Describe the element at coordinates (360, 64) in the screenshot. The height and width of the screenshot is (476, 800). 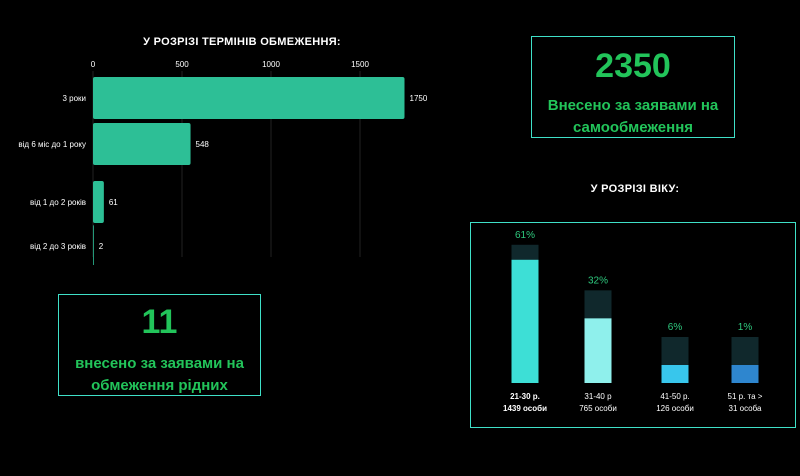
I see `terms-x-tick-label: 1500` at that location.